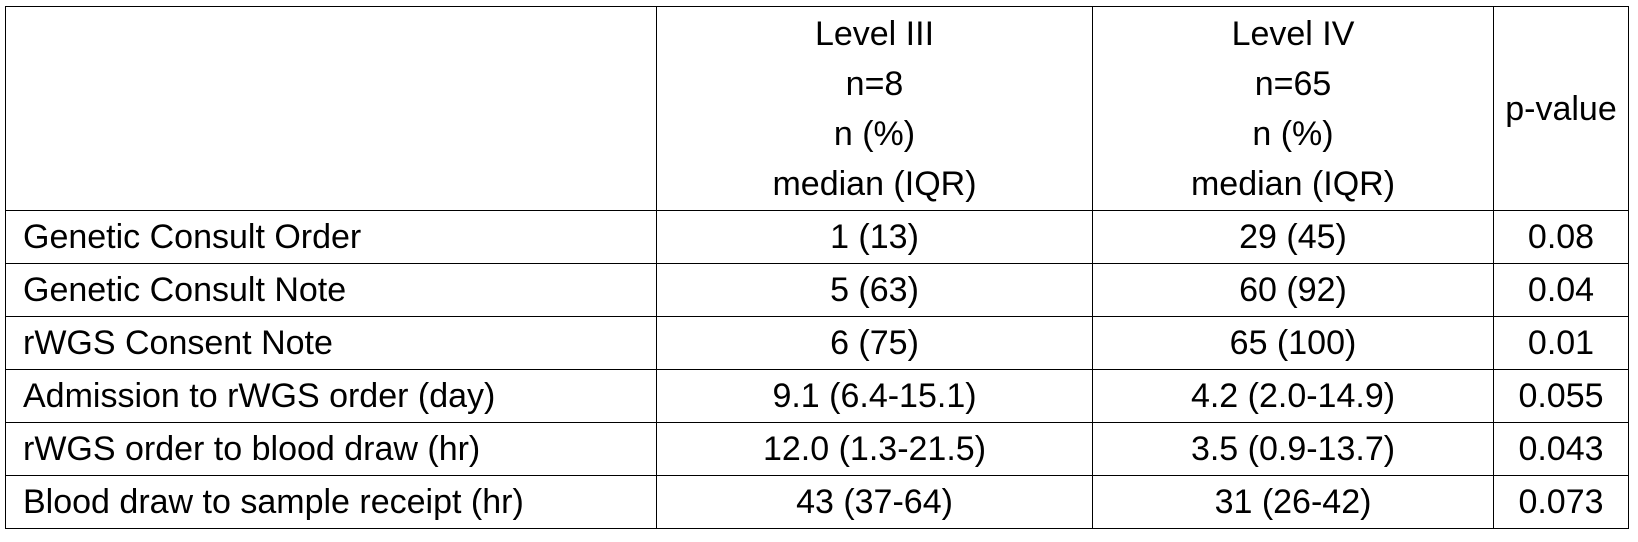 The height and width of the screenshot is (542, 1638). Describe the element at coordinates (1293, 502) in the screenshot. I see `level-iv-value: 31 (26-42)` at that location.